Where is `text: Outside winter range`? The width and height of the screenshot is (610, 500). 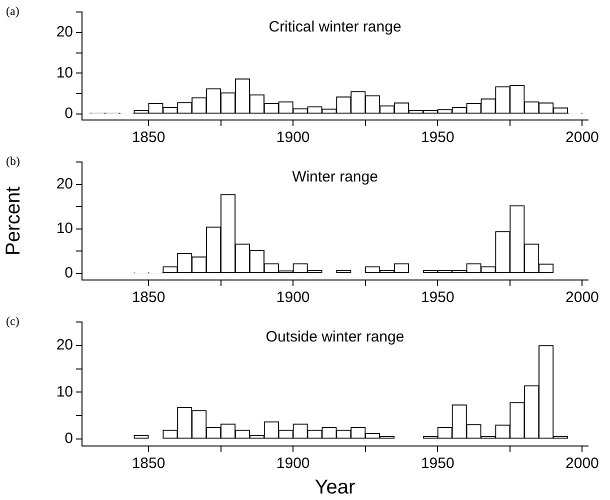
text: Outside winter range is located at coordinates (335, 337).